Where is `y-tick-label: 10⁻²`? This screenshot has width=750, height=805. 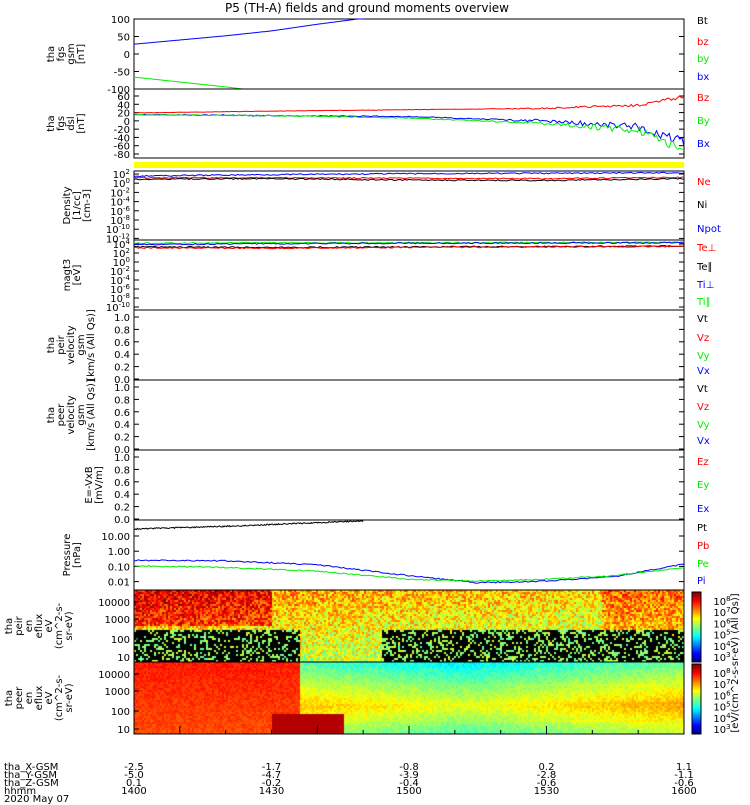 y-tick-label: 10⁻² is located at coordinates (120, 192).